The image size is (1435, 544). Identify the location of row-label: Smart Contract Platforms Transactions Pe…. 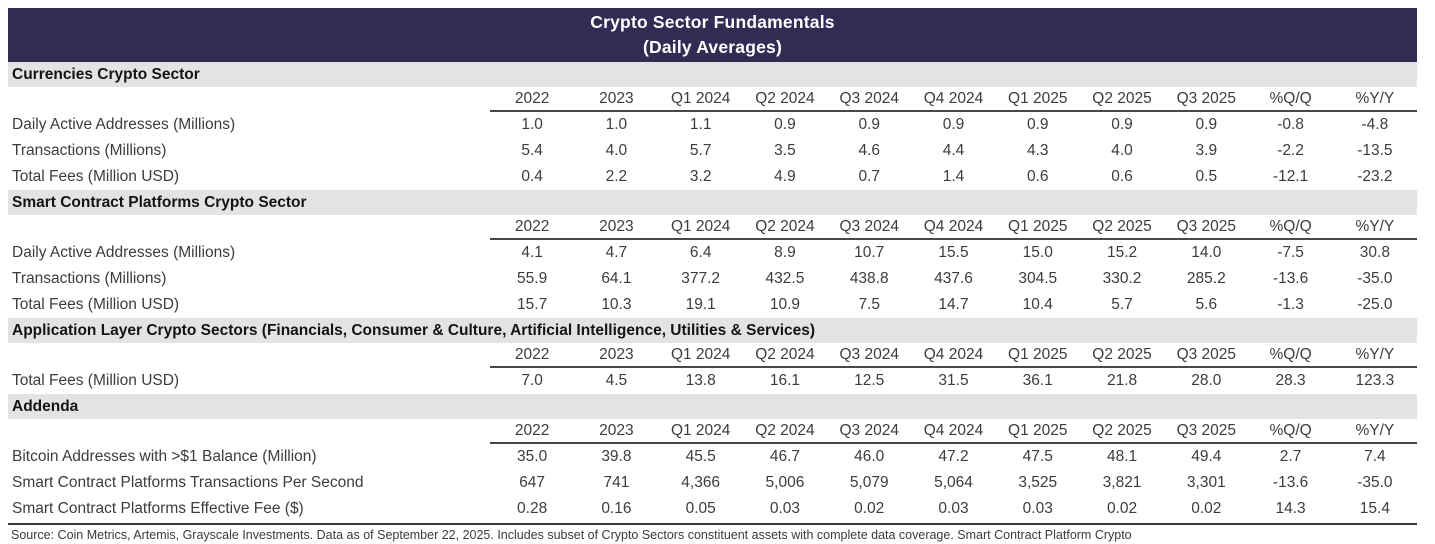
(188, 482).